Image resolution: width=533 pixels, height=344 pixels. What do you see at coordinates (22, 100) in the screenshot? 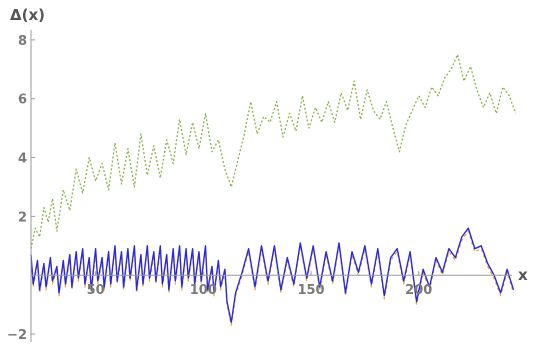
I see `y-tick-label: 6` at bounding box center [22, 100].